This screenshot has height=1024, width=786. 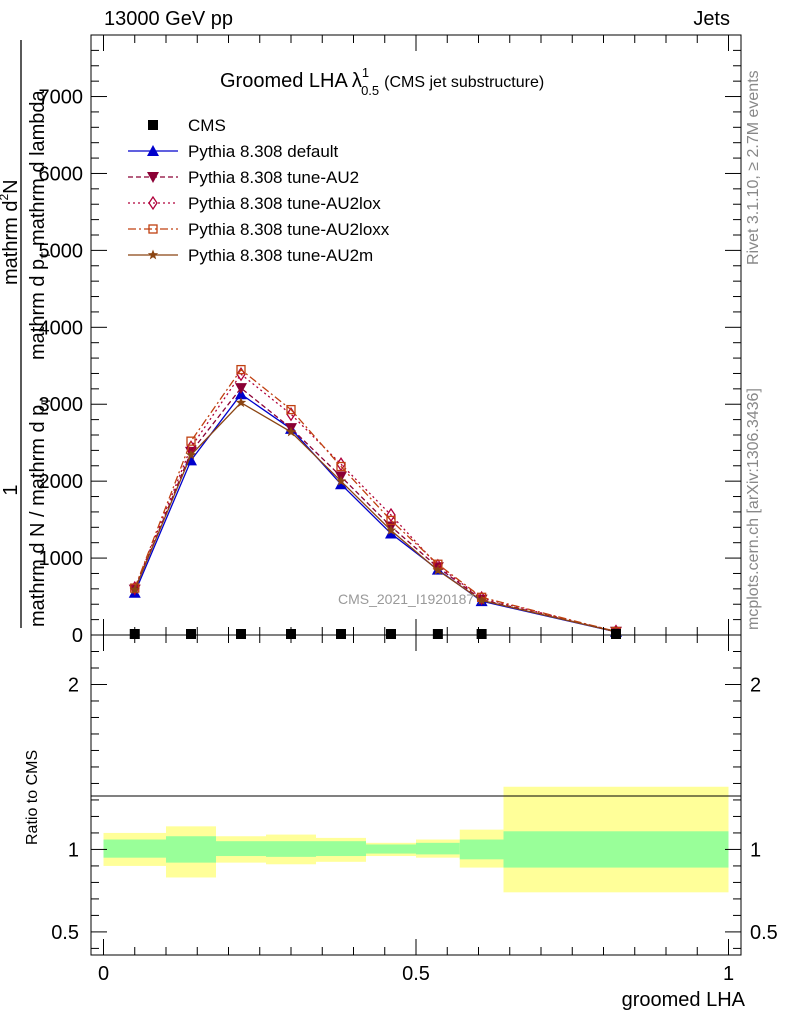 I want to click on ylabel-den2-main: mathrm d p, so click(x=38, y=309).